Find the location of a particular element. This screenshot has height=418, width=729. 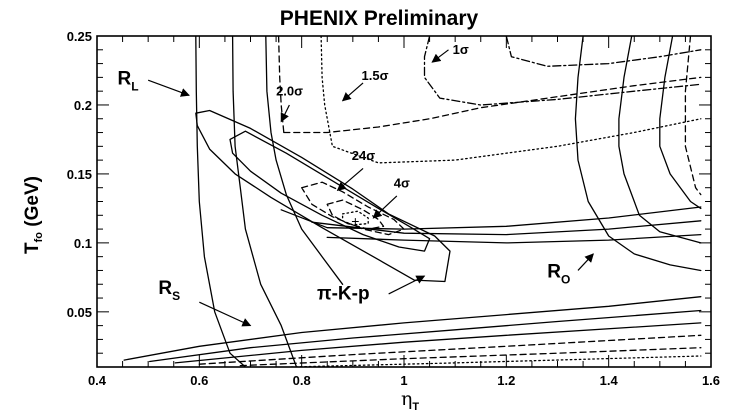

annotation-arrow-s4 is located at coordinates (385, 207).